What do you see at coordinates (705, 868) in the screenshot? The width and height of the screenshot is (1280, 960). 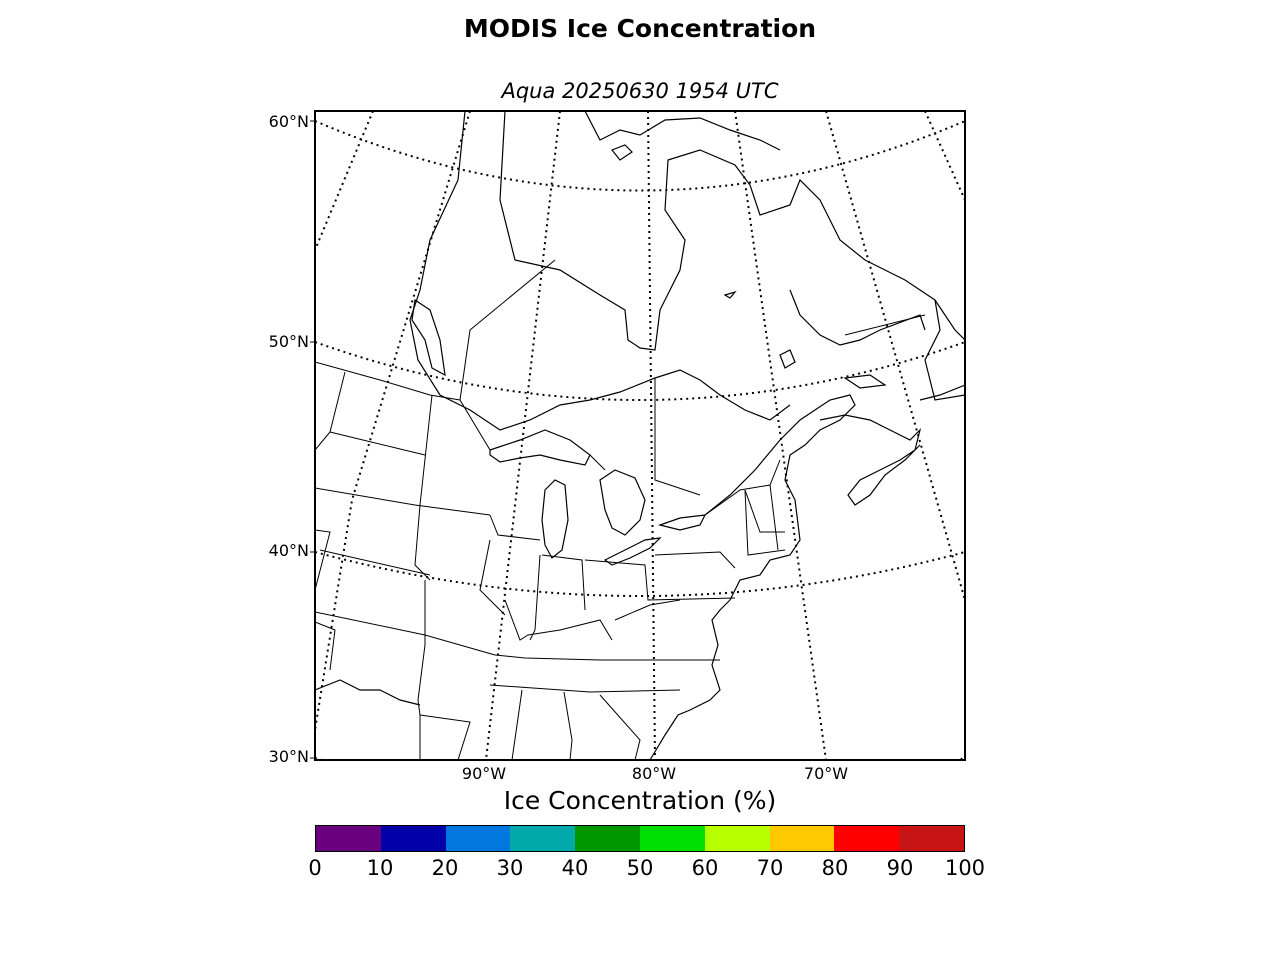 I see `colorbar-tick-label: 60` at bounding box center [705, 868].